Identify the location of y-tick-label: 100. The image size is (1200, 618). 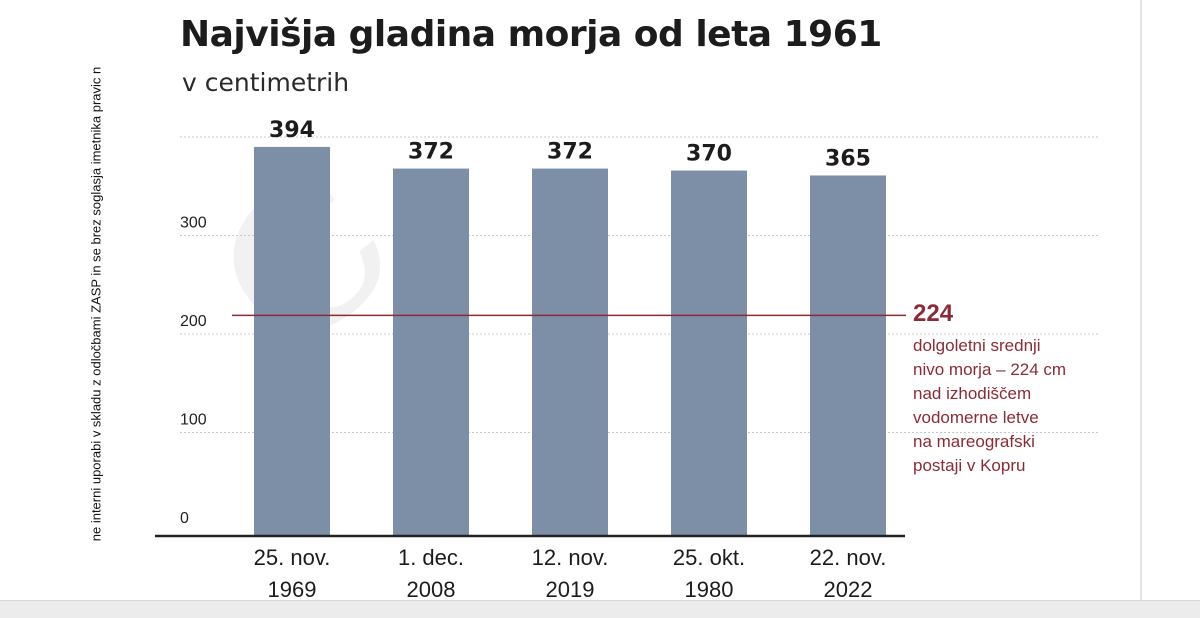
(193, 420).